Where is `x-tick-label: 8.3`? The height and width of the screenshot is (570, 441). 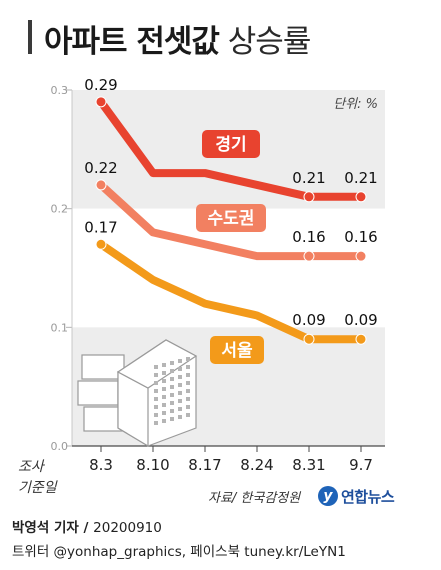
x-tick-label: 8.3 is located at coordinates (101, 465).